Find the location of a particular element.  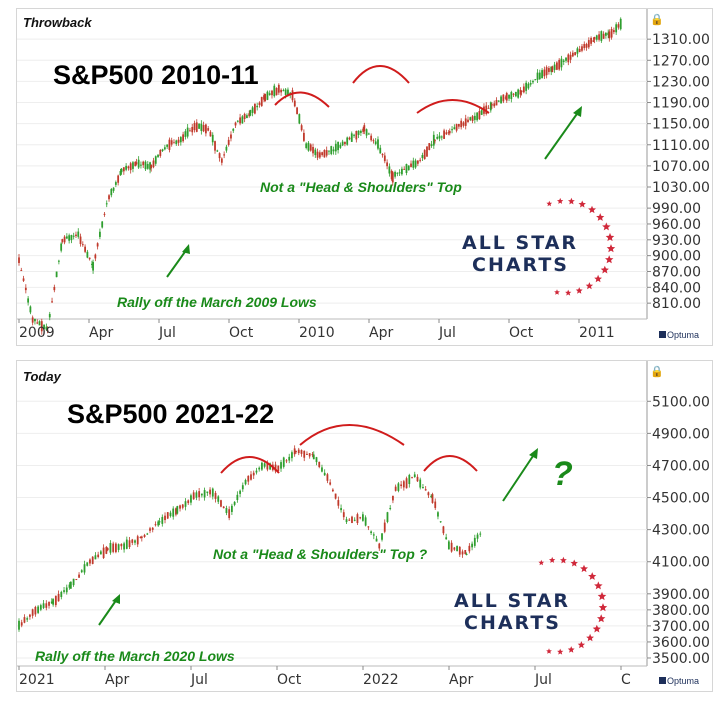

logo-line1: ALL STAR is located at coordinates (520, 243).